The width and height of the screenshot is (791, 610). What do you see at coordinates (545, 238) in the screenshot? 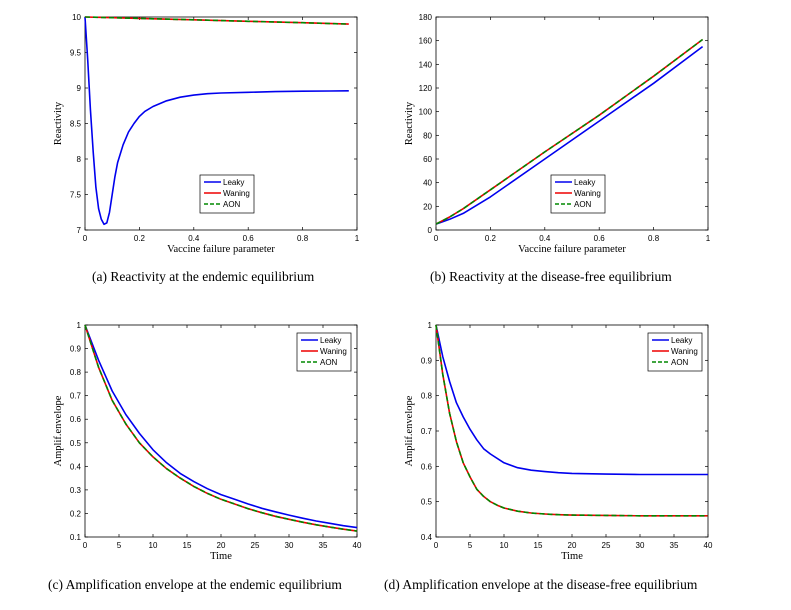
I see `x-tick-label: 0.4` at bounding box center [545, 238].